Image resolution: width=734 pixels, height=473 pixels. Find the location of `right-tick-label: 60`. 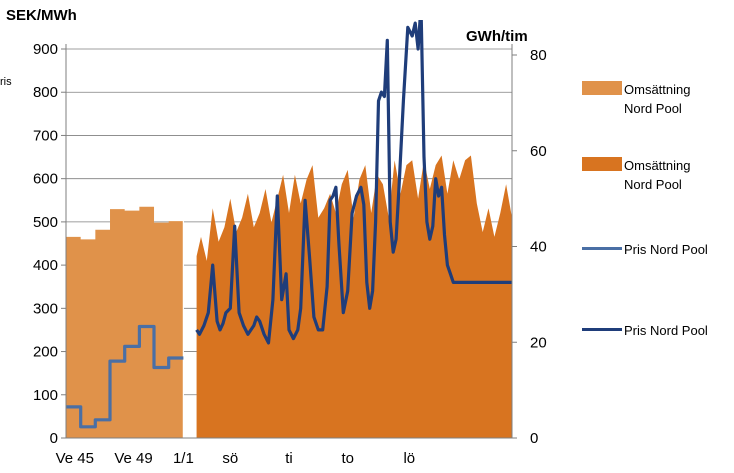

right-tick-label: 60 is located at coordinates (538, 151).